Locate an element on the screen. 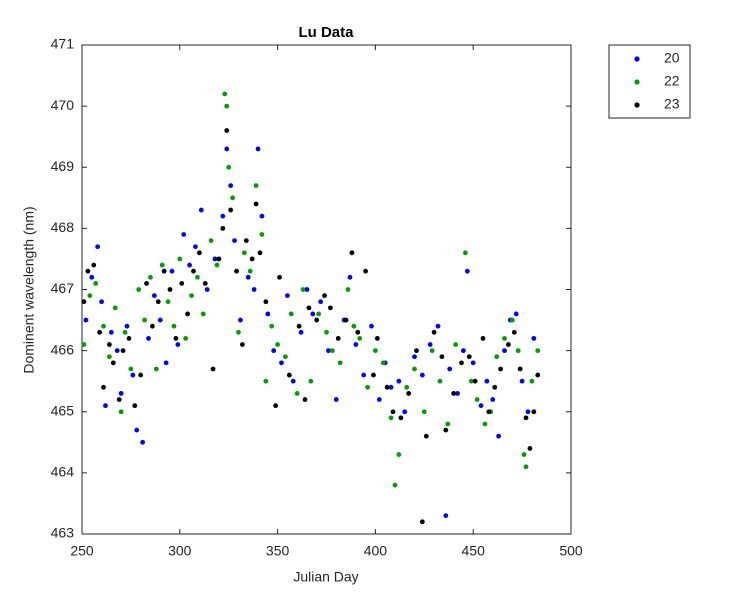 The image size is (750, 600). legend-label: 20 is located at coordinates (672, 58).